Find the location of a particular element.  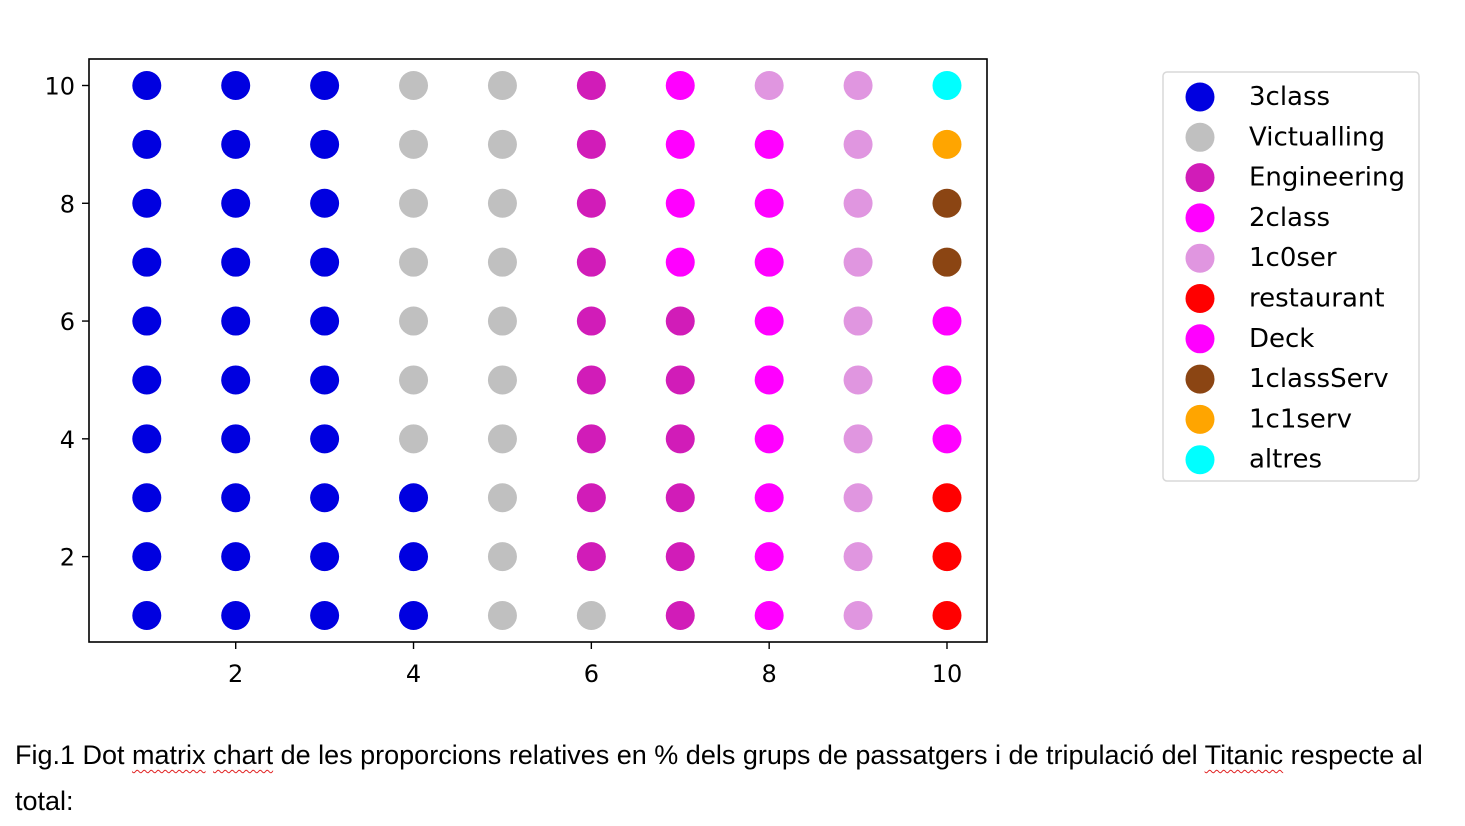

y-axis: 2 4 6 8 10 is located at coordinates (66, 322).